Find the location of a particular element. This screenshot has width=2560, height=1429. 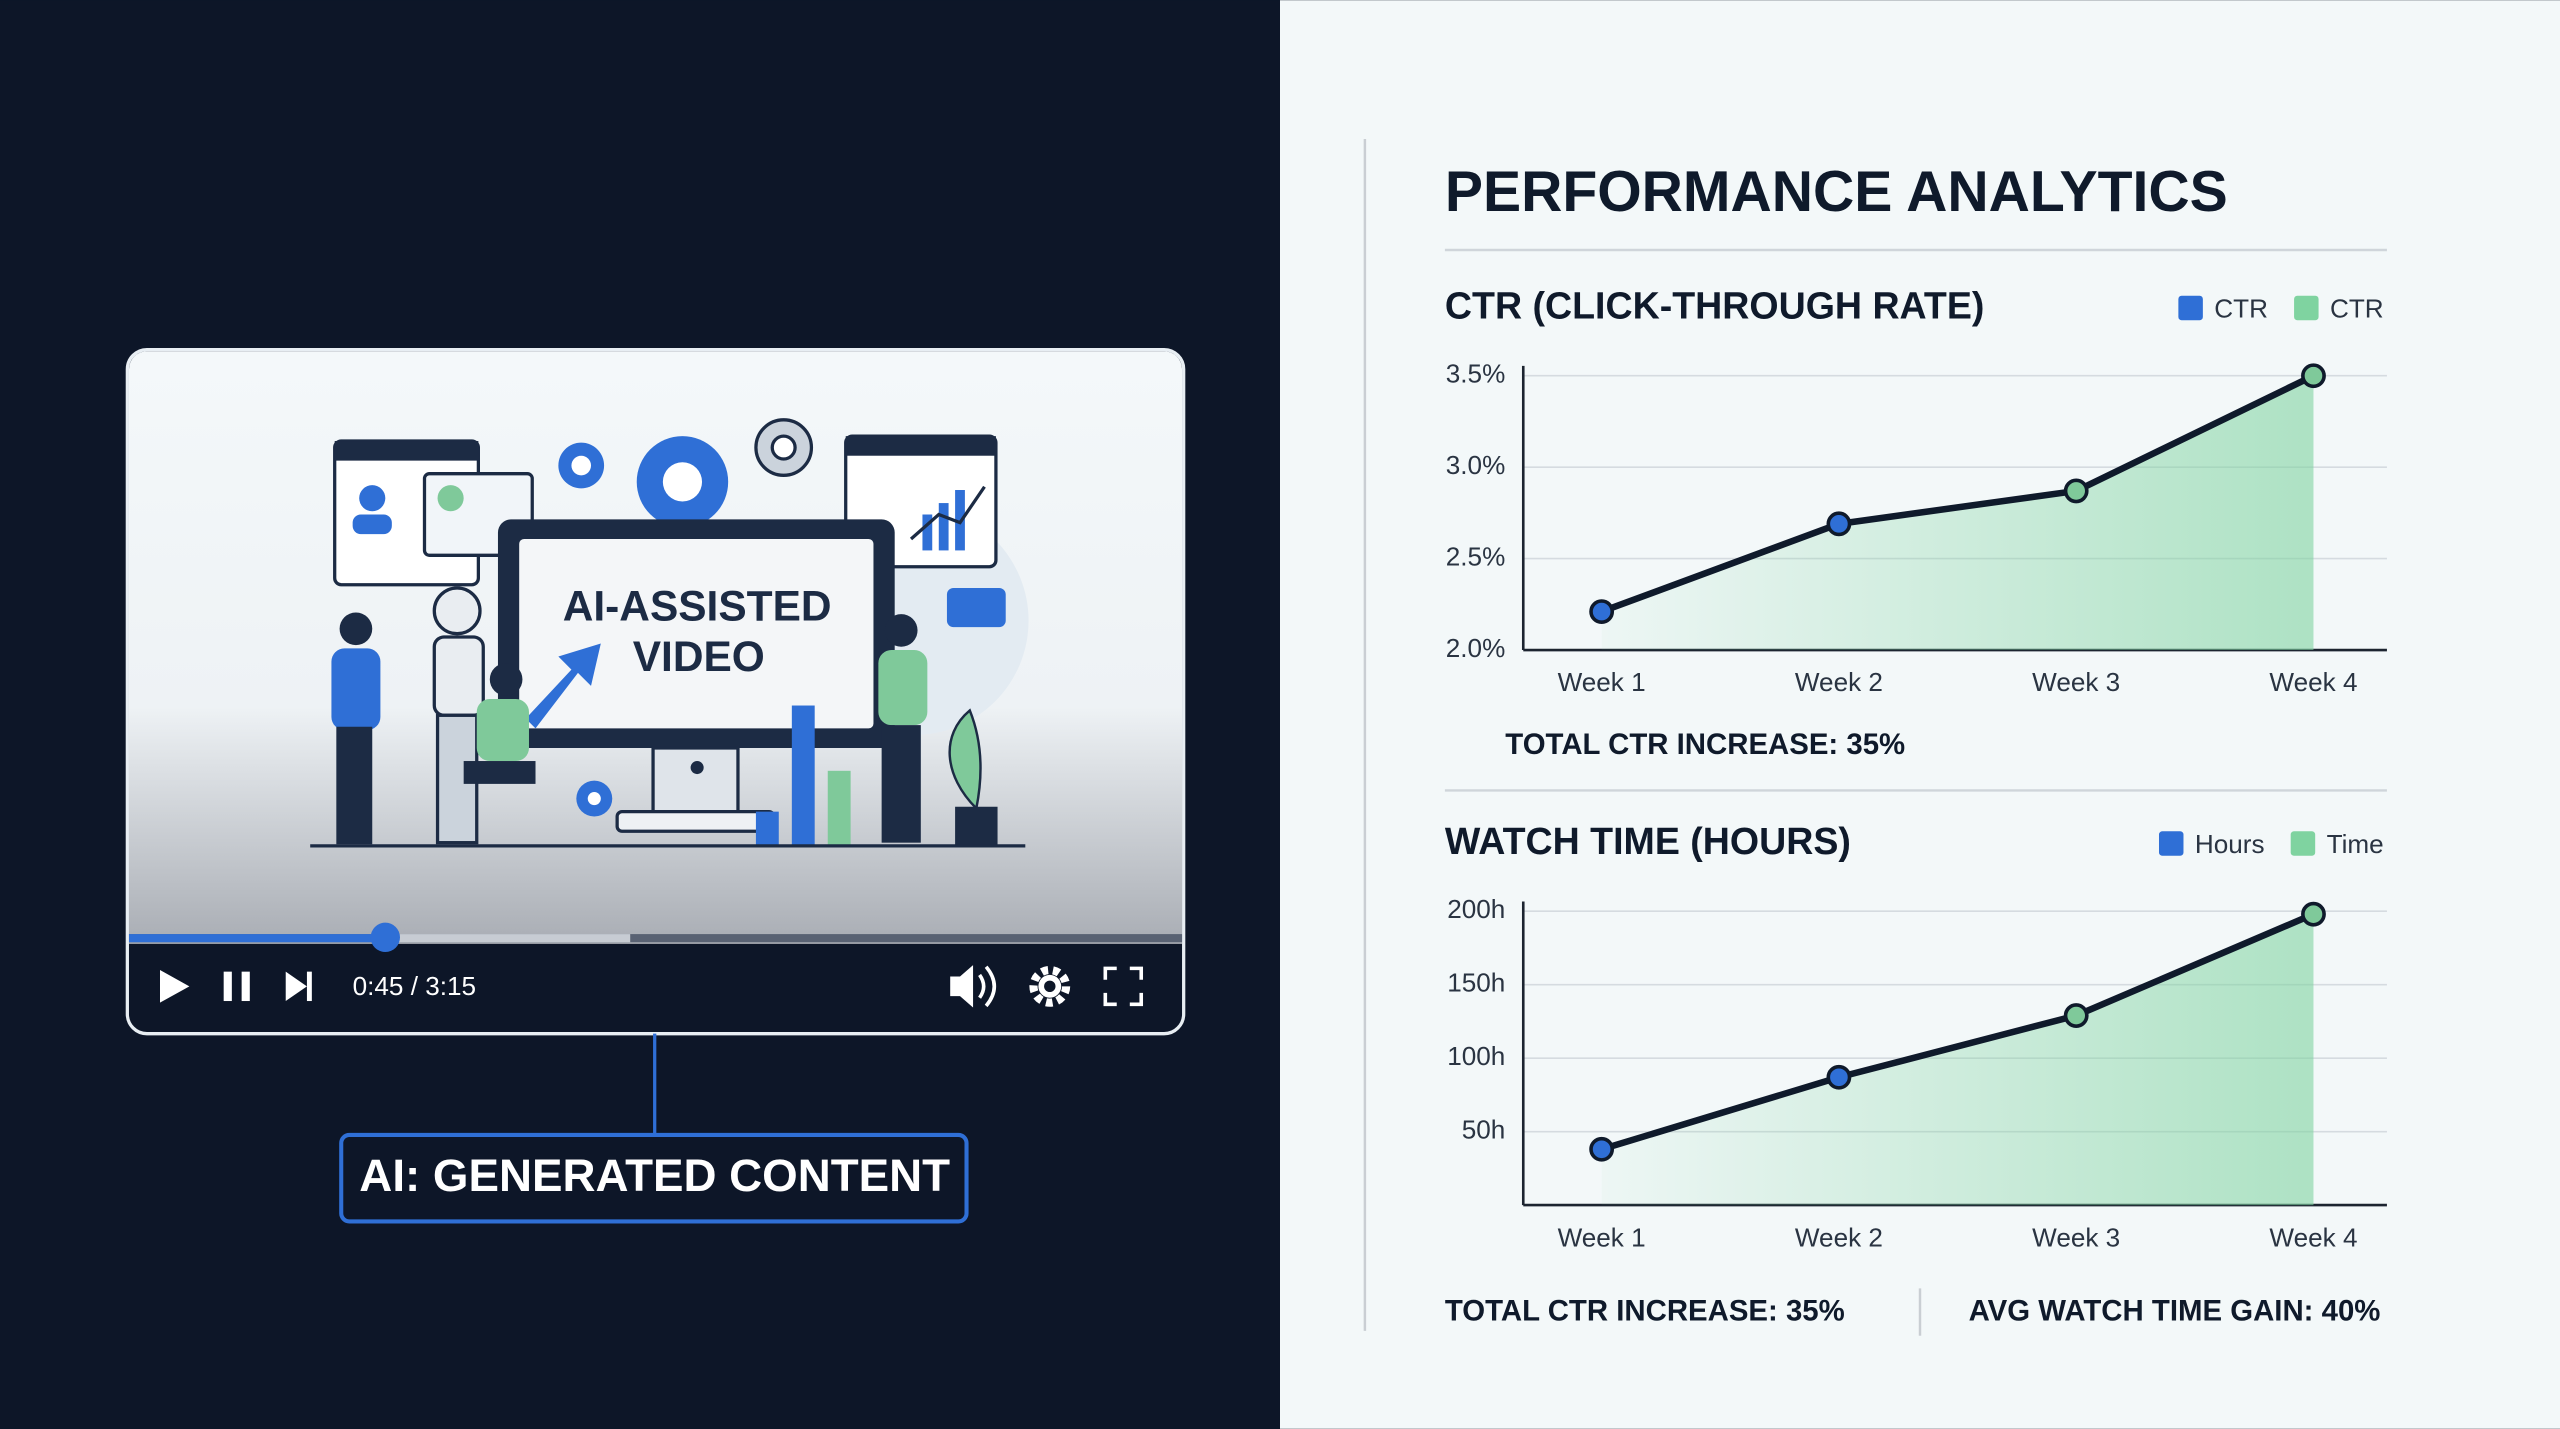

summary: AVG WATCH TIME GAIN: 40% is located at coordinates (2175, 1311).